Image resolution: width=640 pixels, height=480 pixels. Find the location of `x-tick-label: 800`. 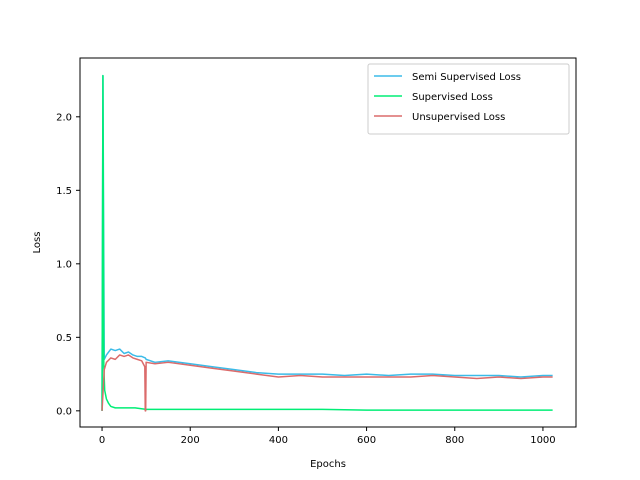

x-tick-label: 800 is located at coordinates (454, 440).